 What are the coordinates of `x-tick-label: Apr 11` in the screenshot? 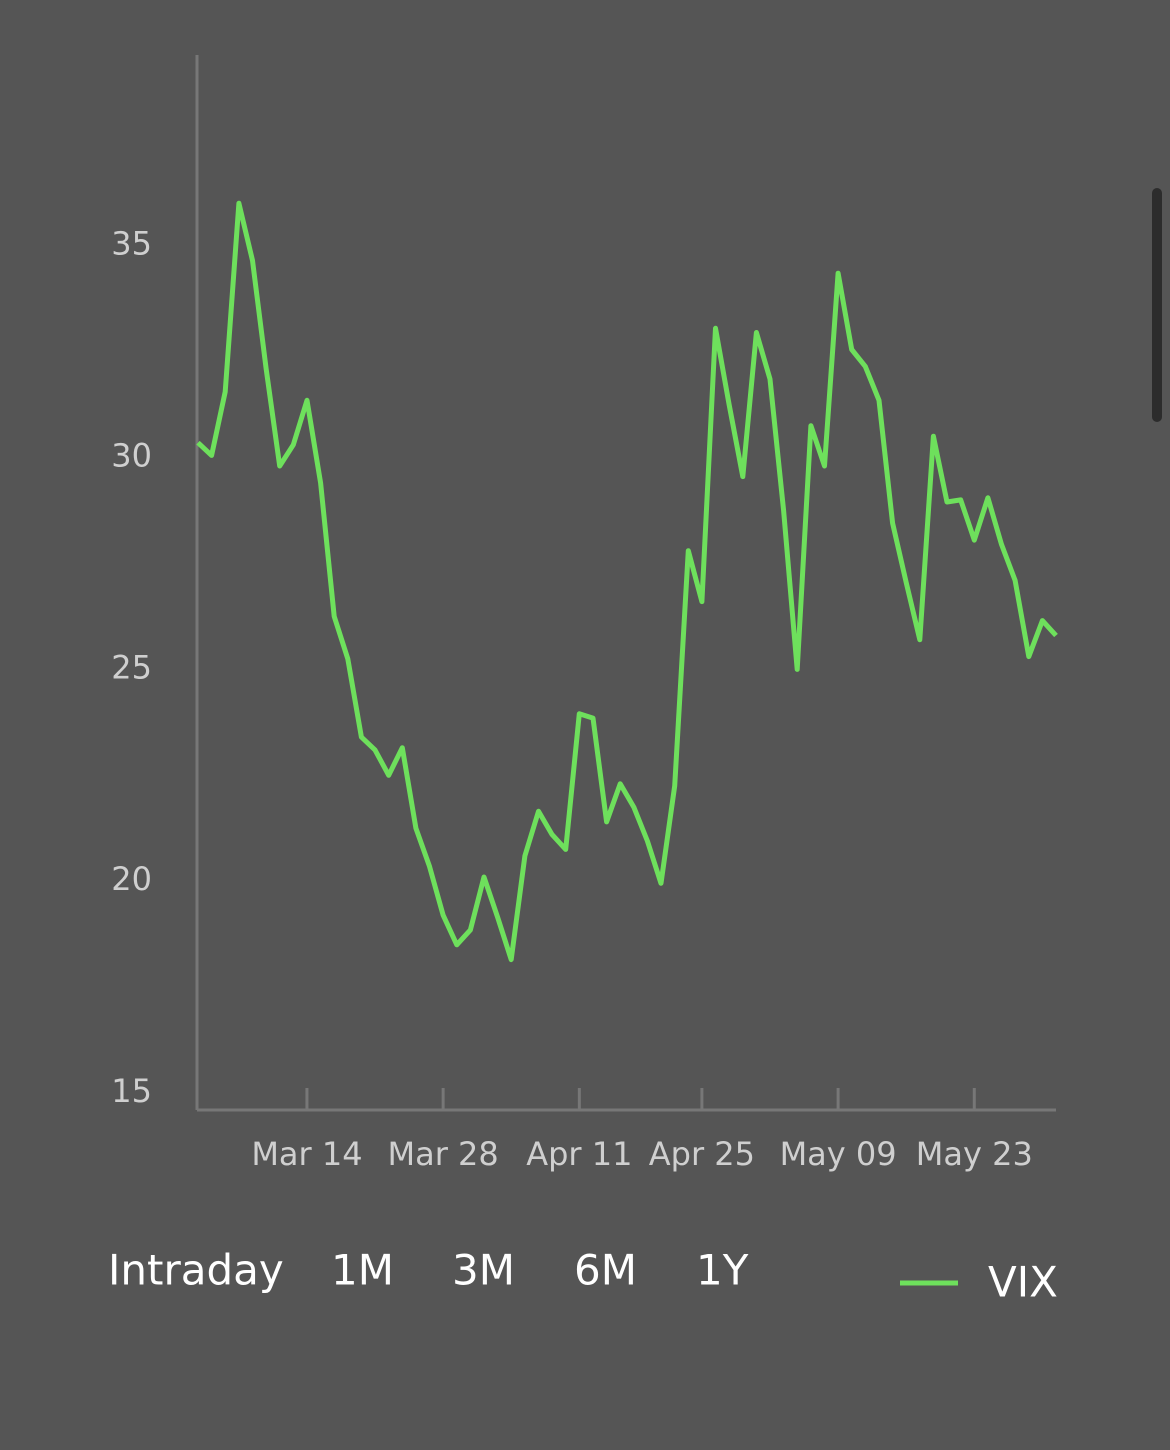 It's located at (579, 1154).